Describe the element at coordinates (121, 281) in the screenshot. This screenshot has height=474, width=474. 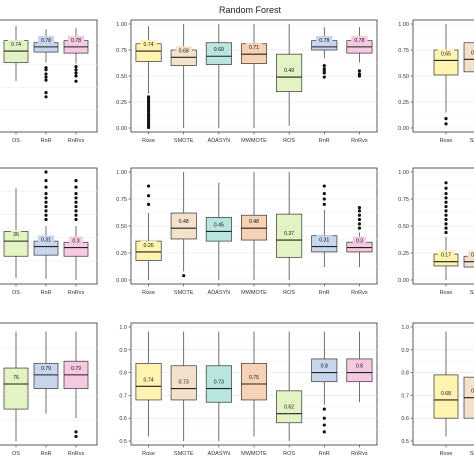
I see `y-tick-label: 0.00` at that location.